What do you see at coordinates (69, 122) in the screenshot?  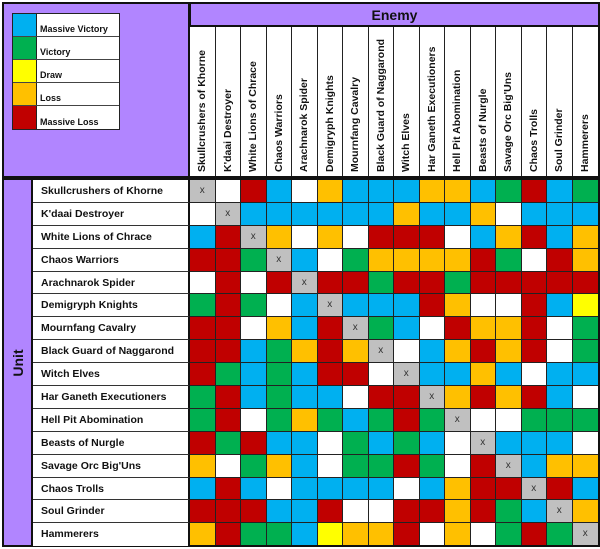 I see `legend-label: Massive Loss` at bounding box center [69, 122].